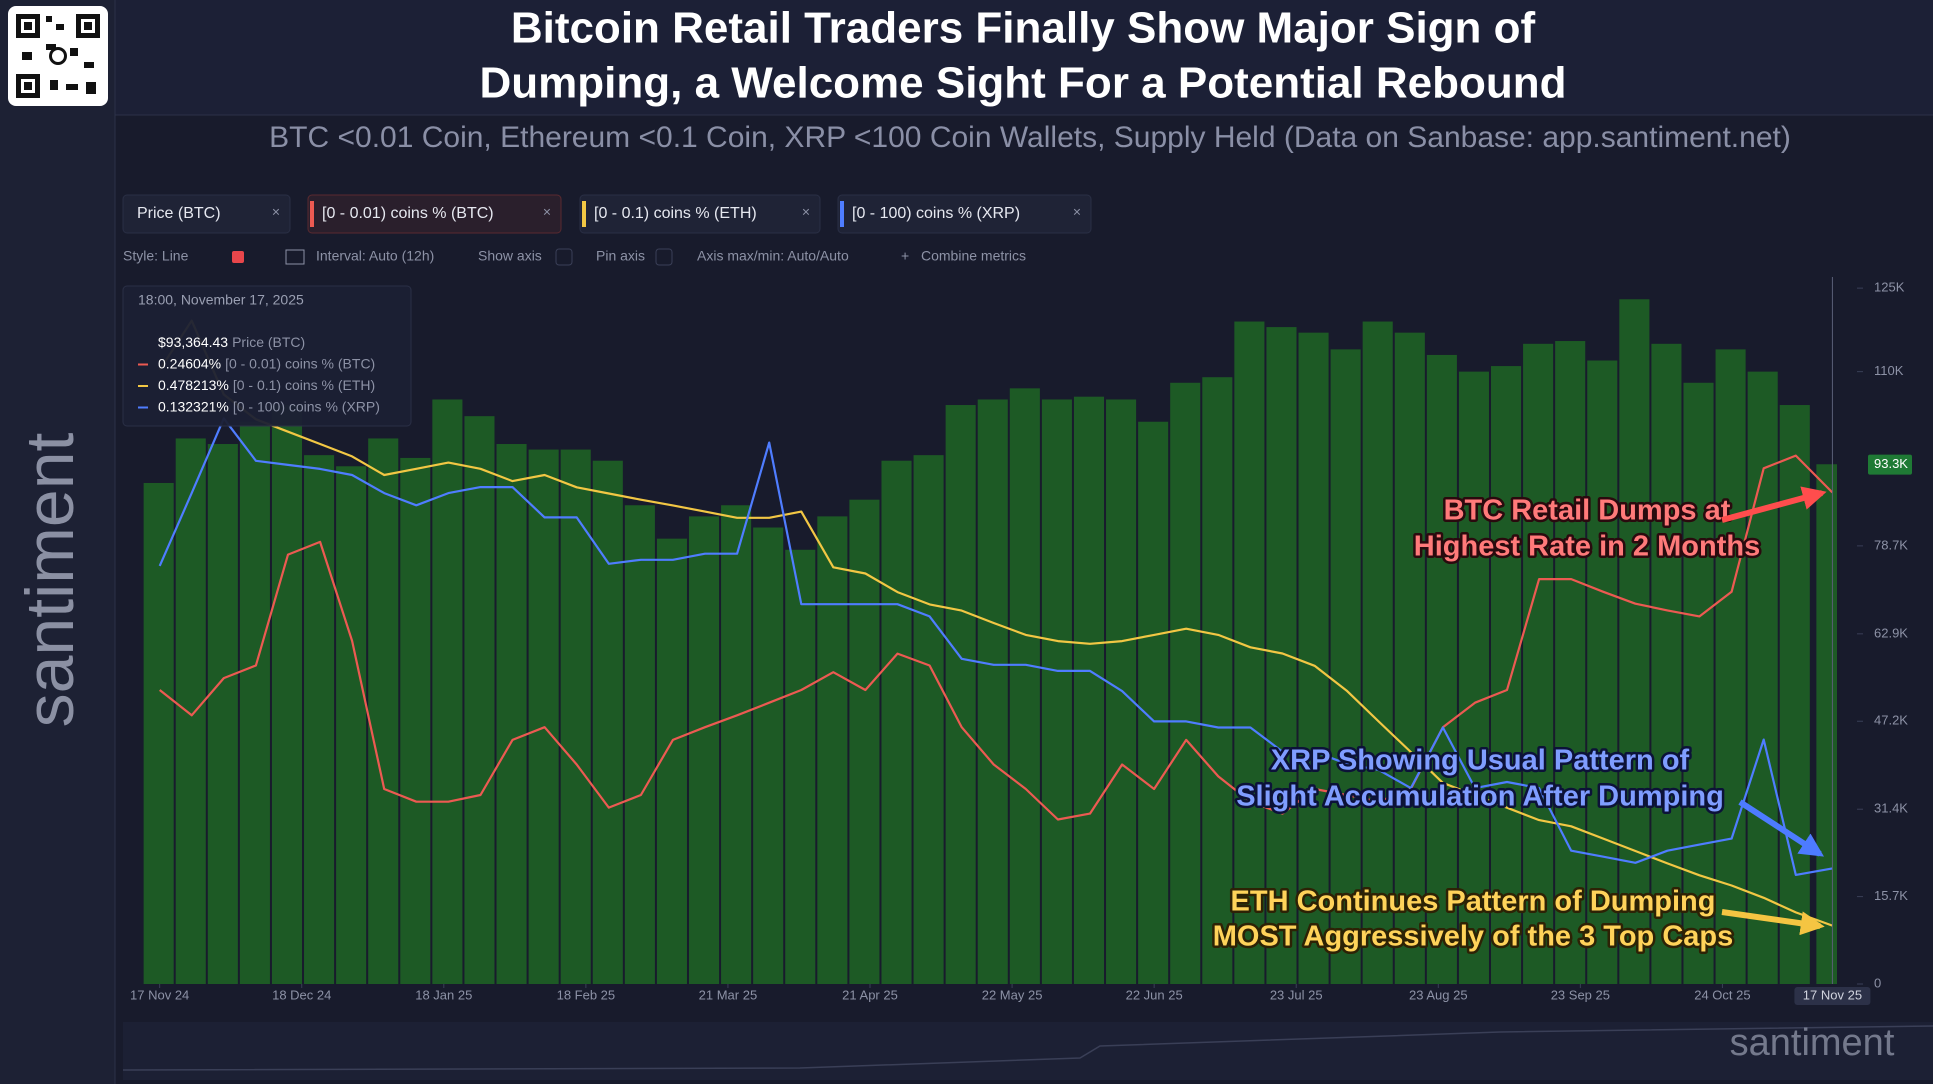 This screenshot has height=1084, width=1933. What do you see at coordinates (159, 994) in the screenshot?
I see `x-tick-label: 17 Nov 24` at bounding box center [159, 994].